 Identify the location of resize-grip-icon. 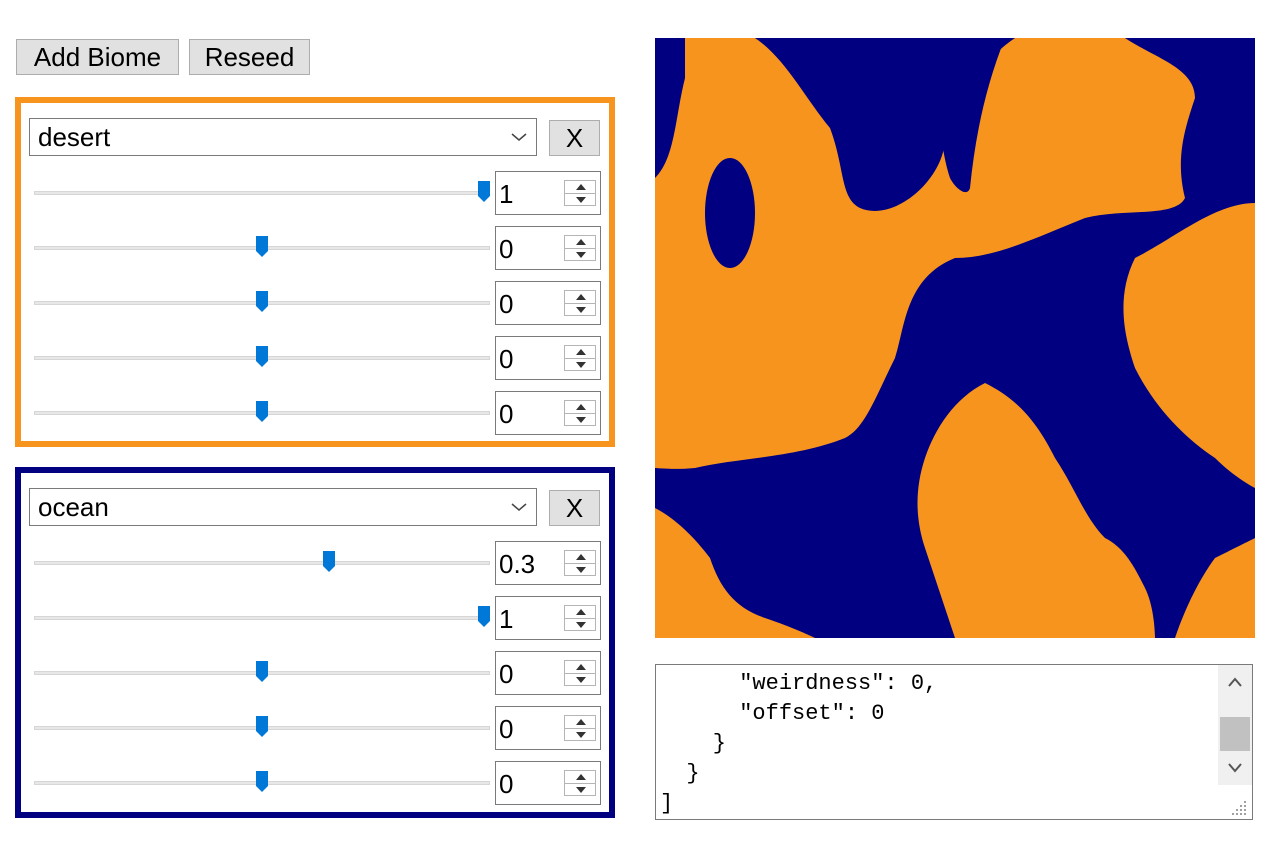
(1240, 807).